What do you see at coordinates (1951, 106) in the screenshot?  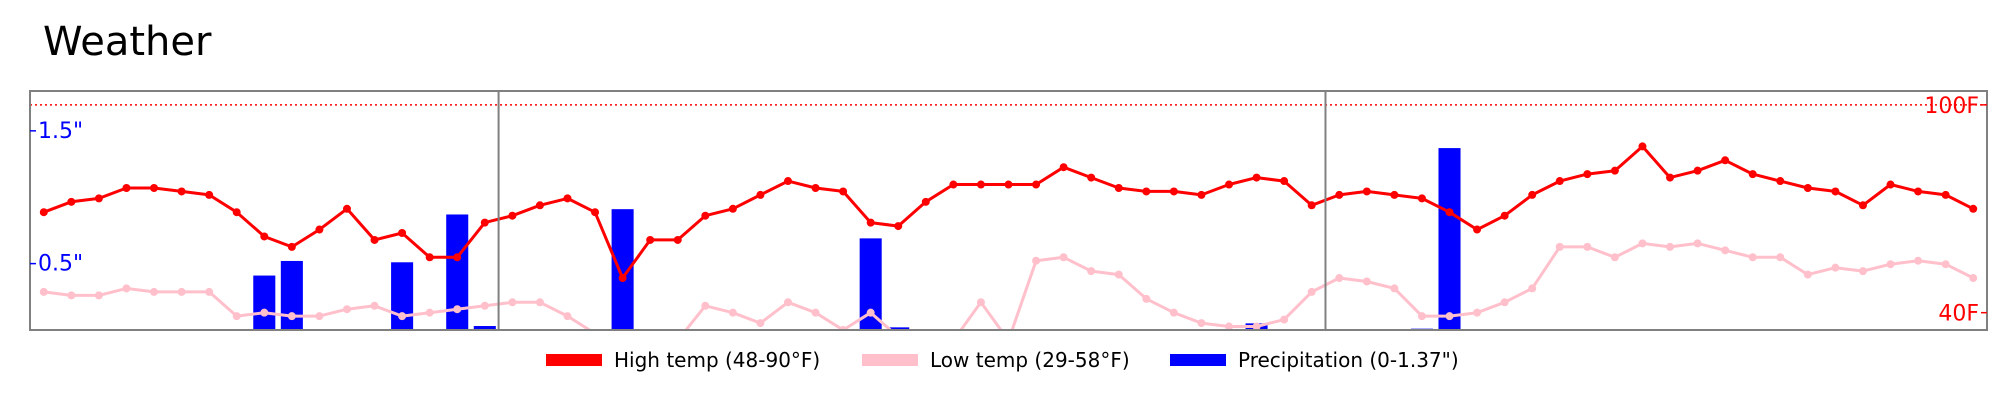 I see `temp-tick-label: 100F` at bounding box center [1951, 106].